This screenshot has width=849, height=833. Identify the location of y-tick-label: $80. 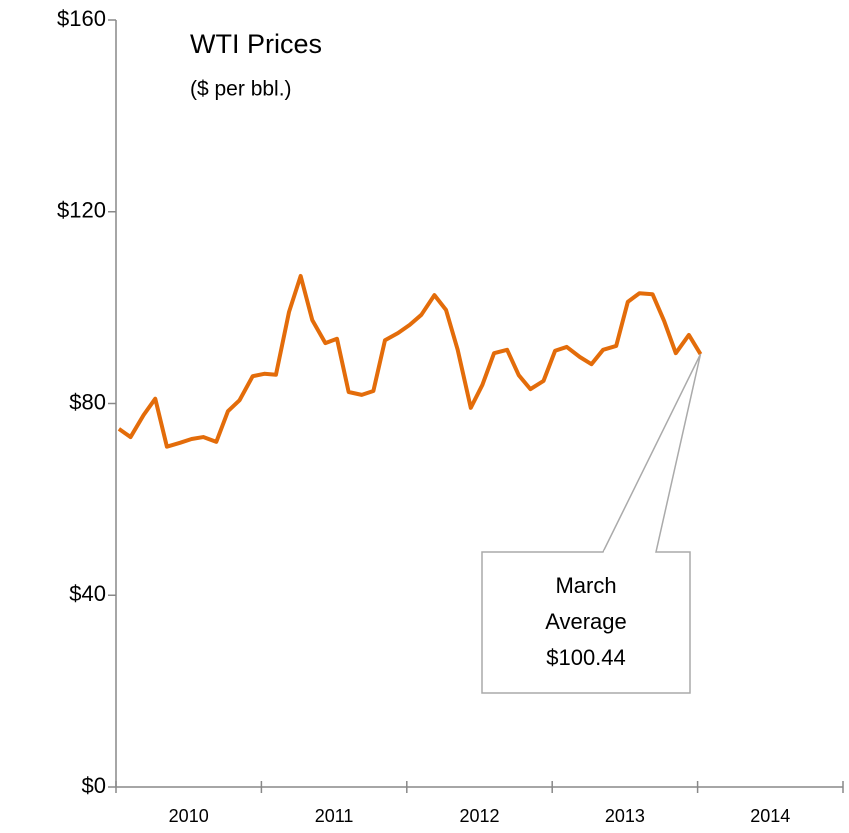
(87, 401).